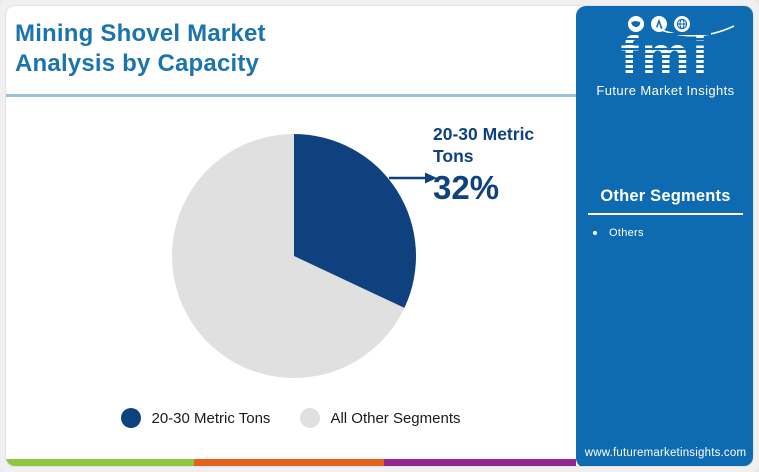 The height and width of the screenshot is (472, 759). What do you see at coordinates (310, 418) in the screenshot?
I see `legend-swatch-rest` at bounding box center [310, 418].